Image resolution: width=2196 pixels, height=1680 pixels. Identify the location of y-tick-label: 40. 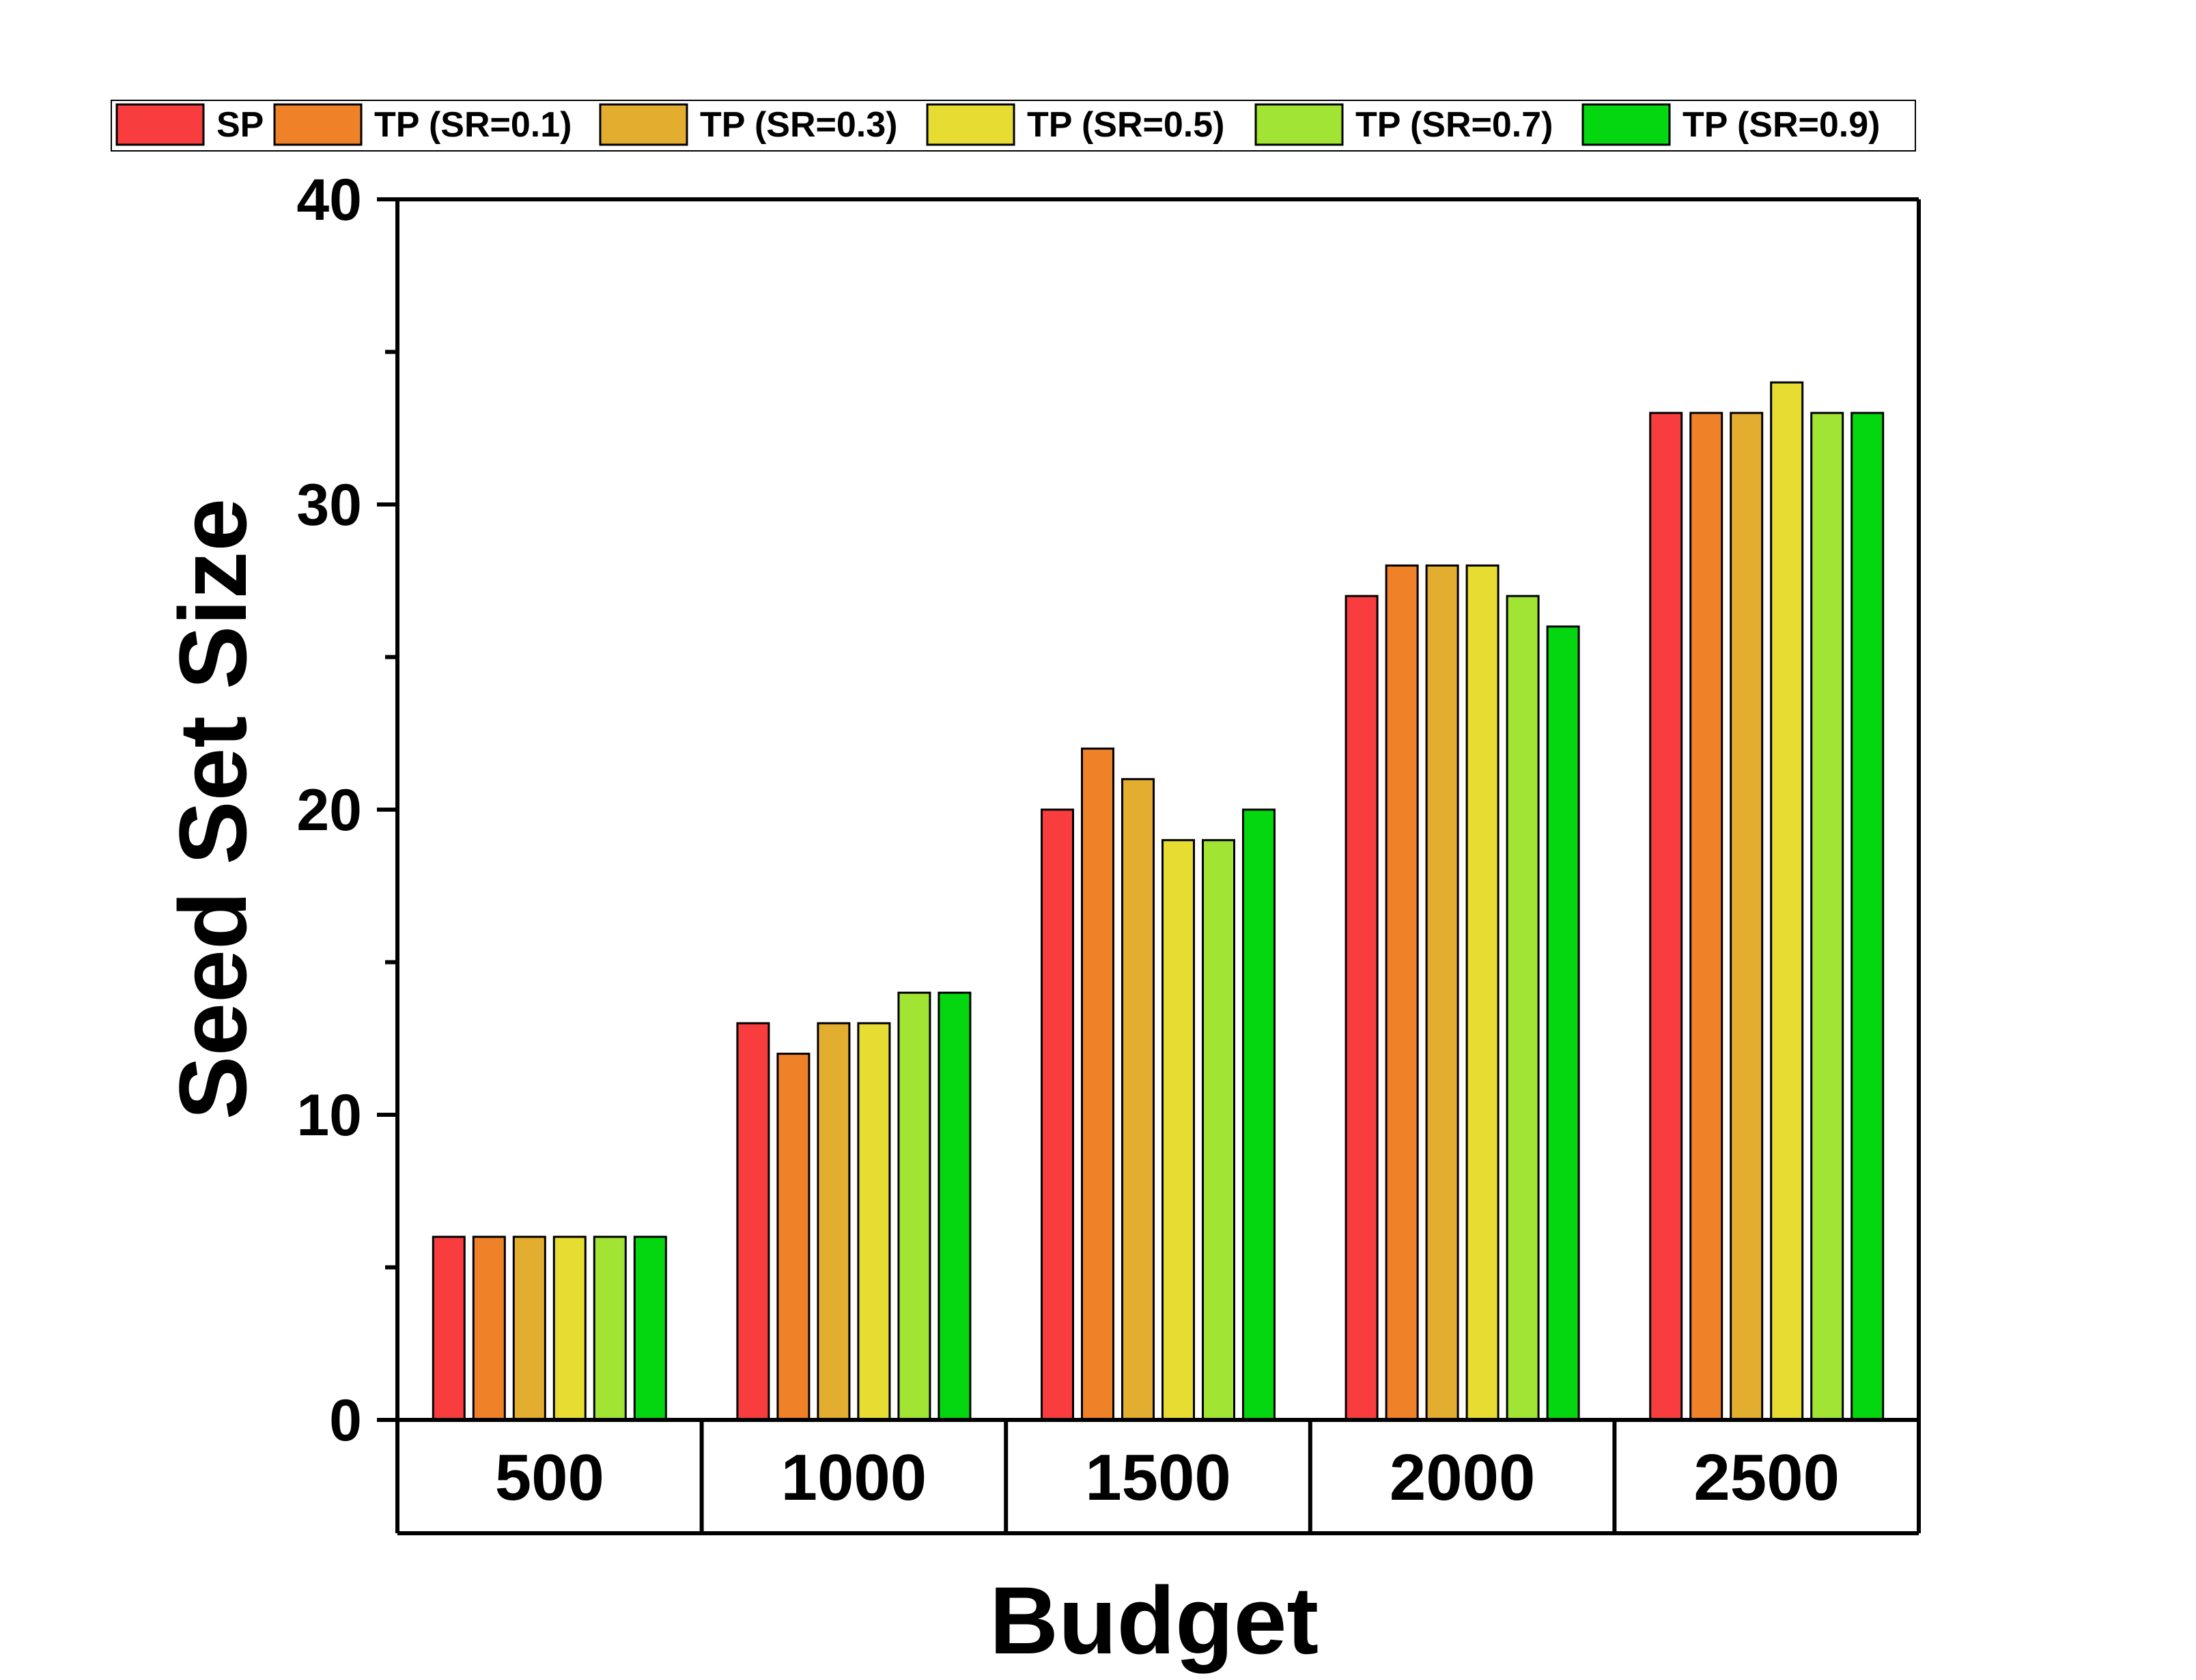
(329, 200).